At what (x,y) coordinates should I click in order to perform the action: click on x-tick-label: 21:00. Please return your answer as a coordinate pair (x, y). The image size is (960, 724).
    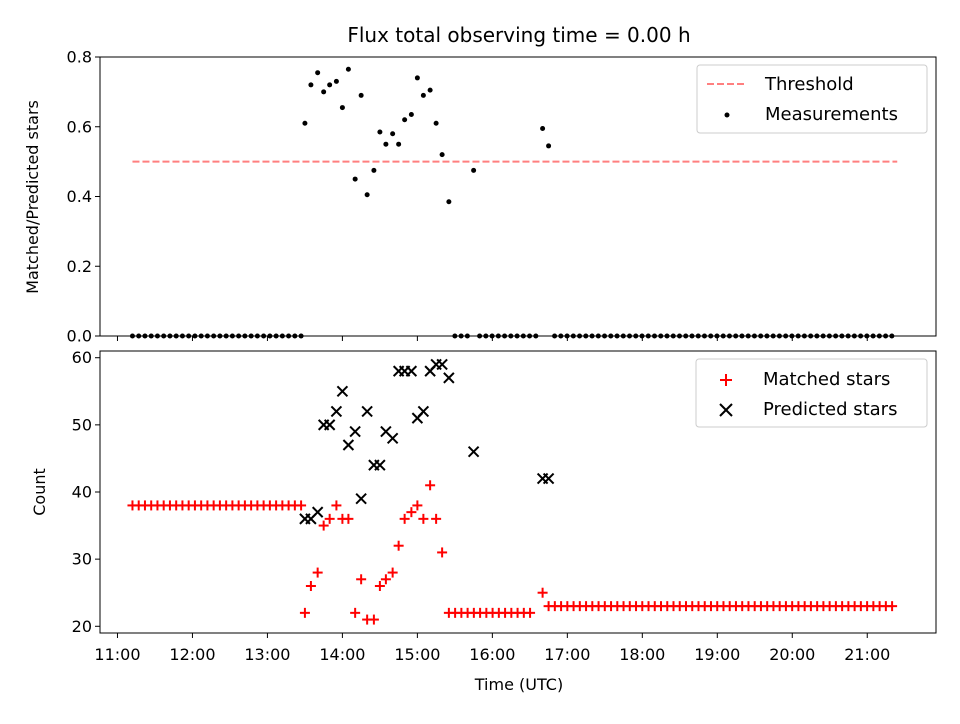
    Looking at the image, I should click on (867, 654).